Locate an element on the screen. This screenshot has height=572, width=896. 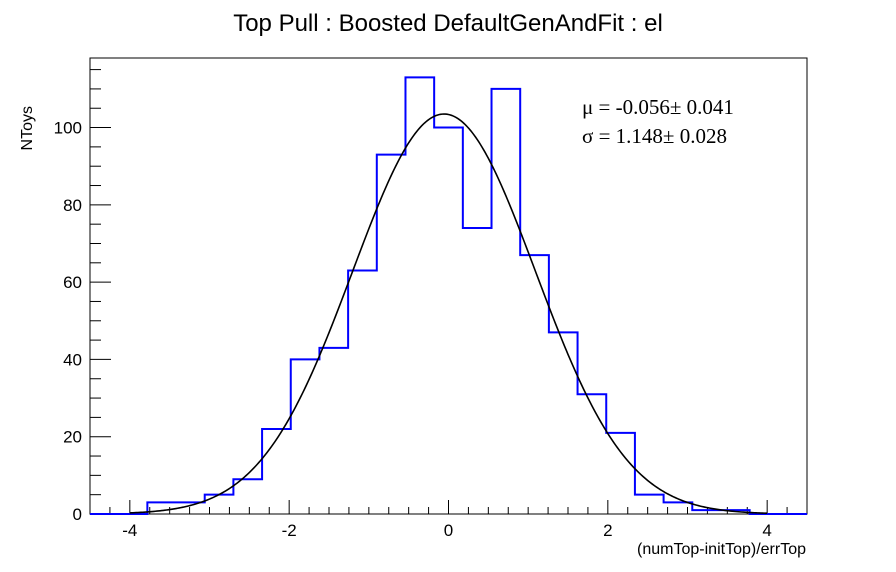
x-tick-label: 4 is located at coordinates (766, 530).